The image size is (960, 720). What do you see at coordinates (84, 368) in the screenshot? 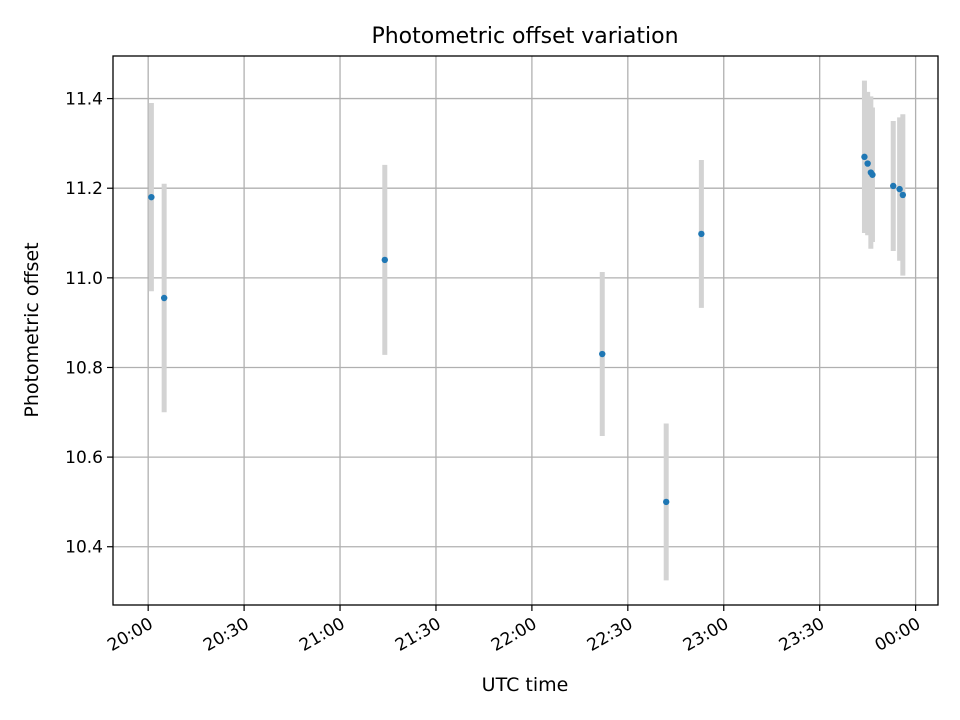
I see `y-tick-label: 10.8` at bounding box center [84, 368].